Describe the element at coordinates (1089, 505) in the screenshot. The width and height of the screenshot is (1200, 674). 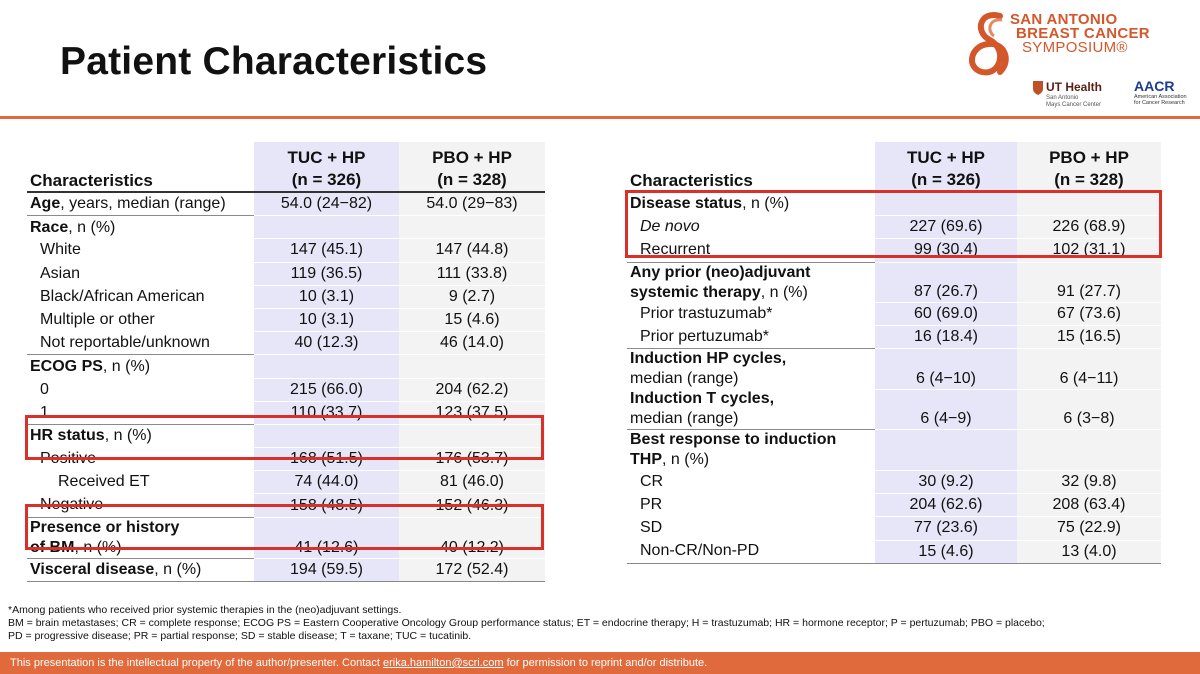
I see `pbo-value: 208 (63.4)` at that location.